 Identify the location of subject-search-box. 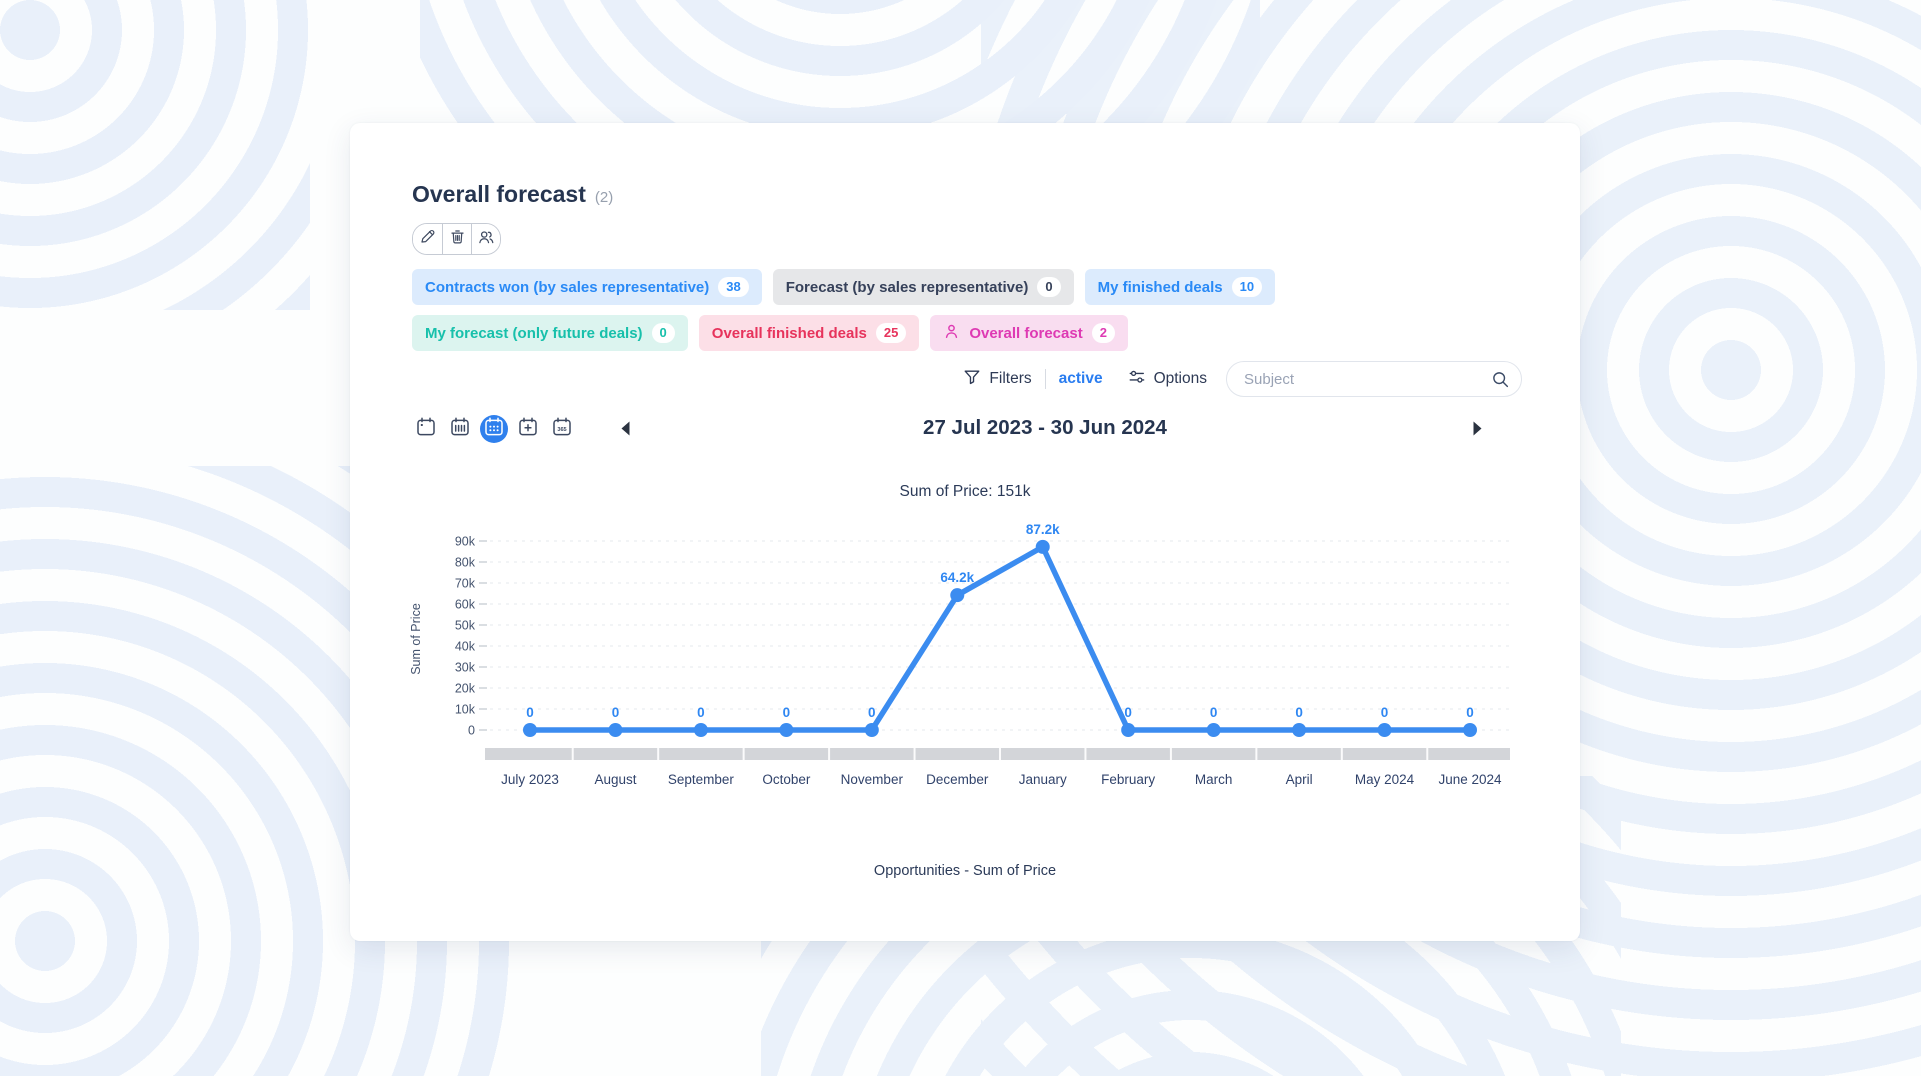
(1374, 379).